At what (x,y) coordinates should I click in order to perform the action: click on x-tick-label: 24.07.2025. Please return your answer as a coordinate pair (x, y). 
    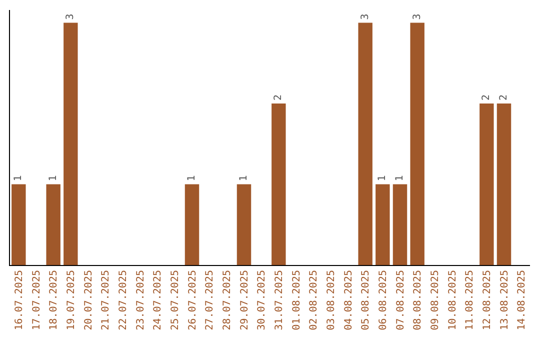
    Looking at the image, I should click on (158, 300).